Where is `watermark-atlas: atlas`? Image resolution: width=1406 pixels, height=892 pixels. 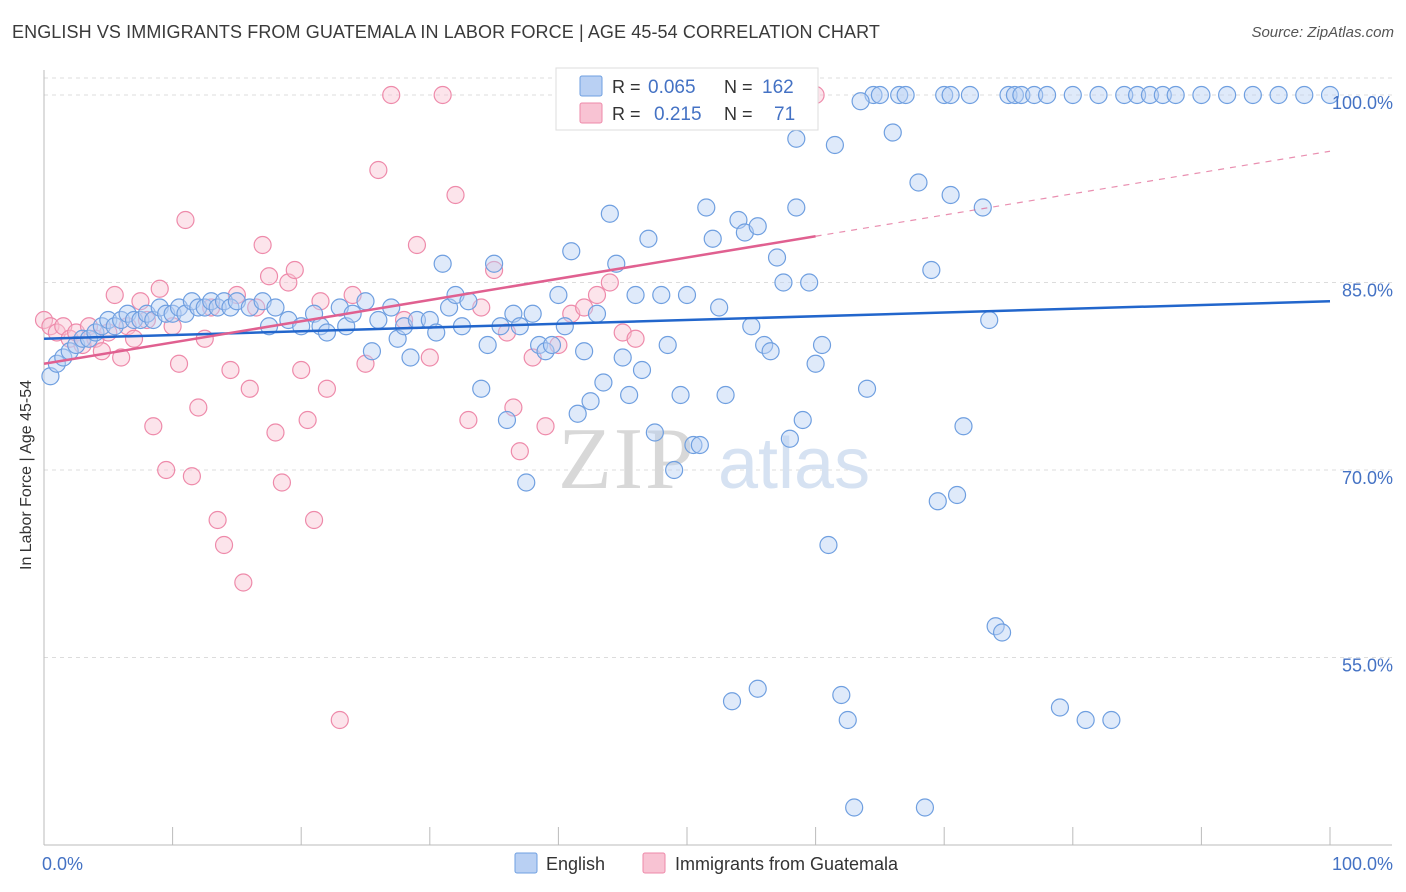 watermark-atlas: atlas is located at coordinates (794, 464).